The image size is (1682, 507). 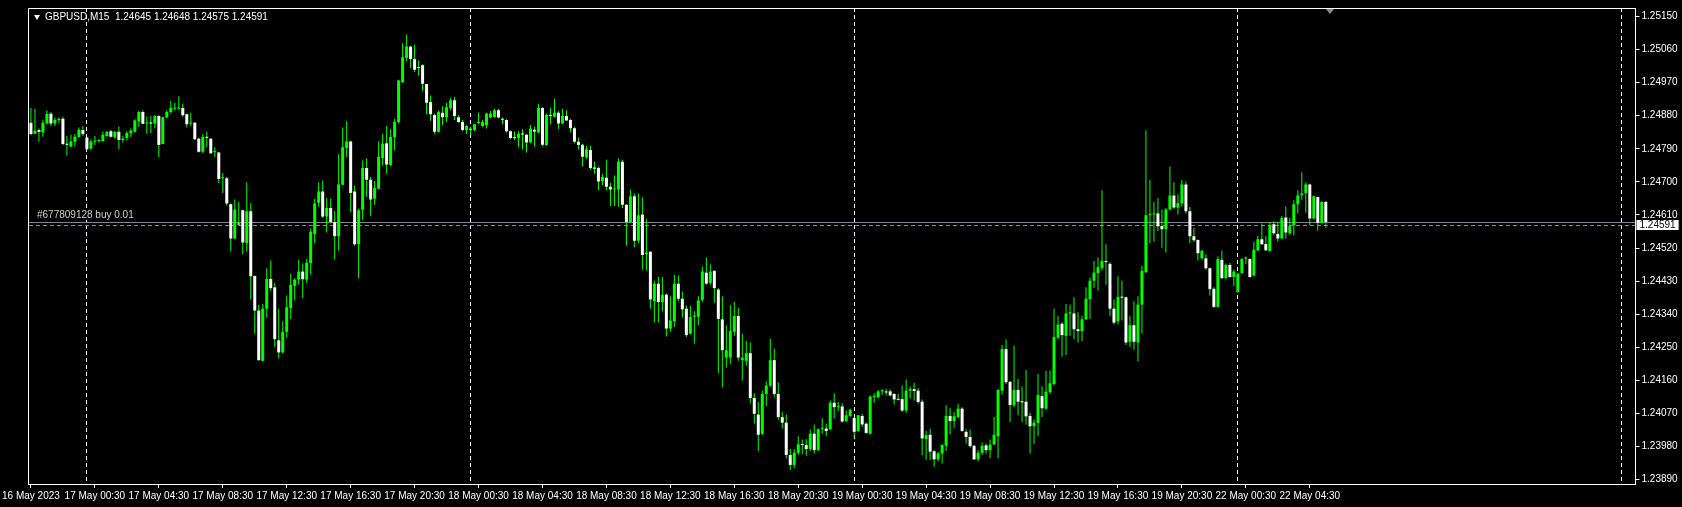 What do you see at coordinates (1660, 413) in the screenshot?
I see `y-tick-label: 1.24070` at bounding box center [1660, 413].